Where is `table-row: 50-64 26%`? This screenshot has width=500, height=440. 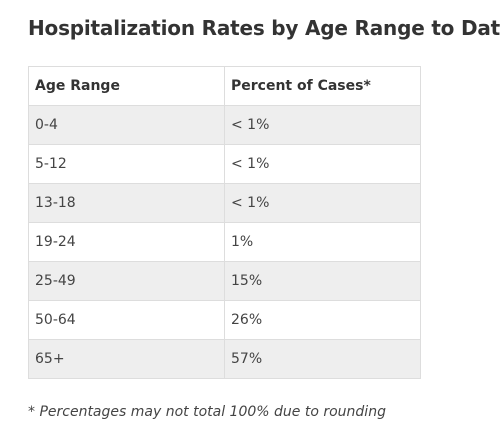
table-row: 50-64 26% is located at coordinates (224, 320).